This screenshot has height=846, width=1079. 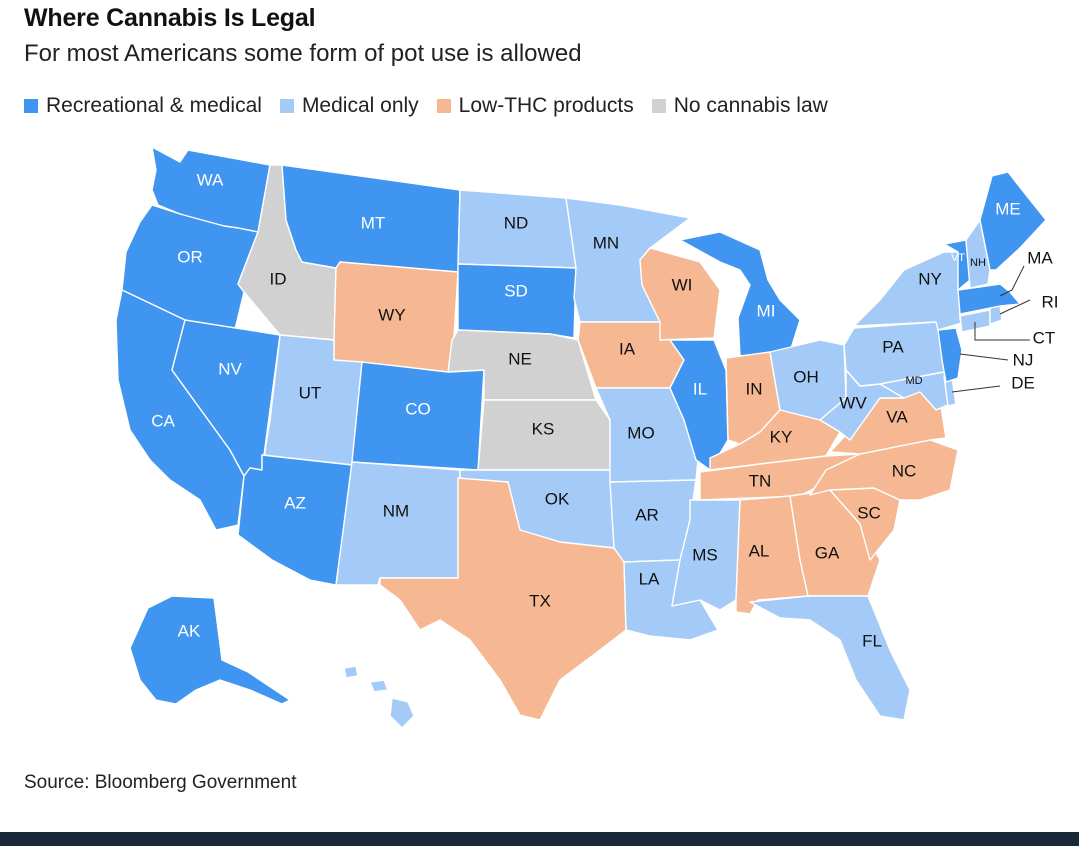 I want to click on label-ia: IA, so click(x=627, y=348).